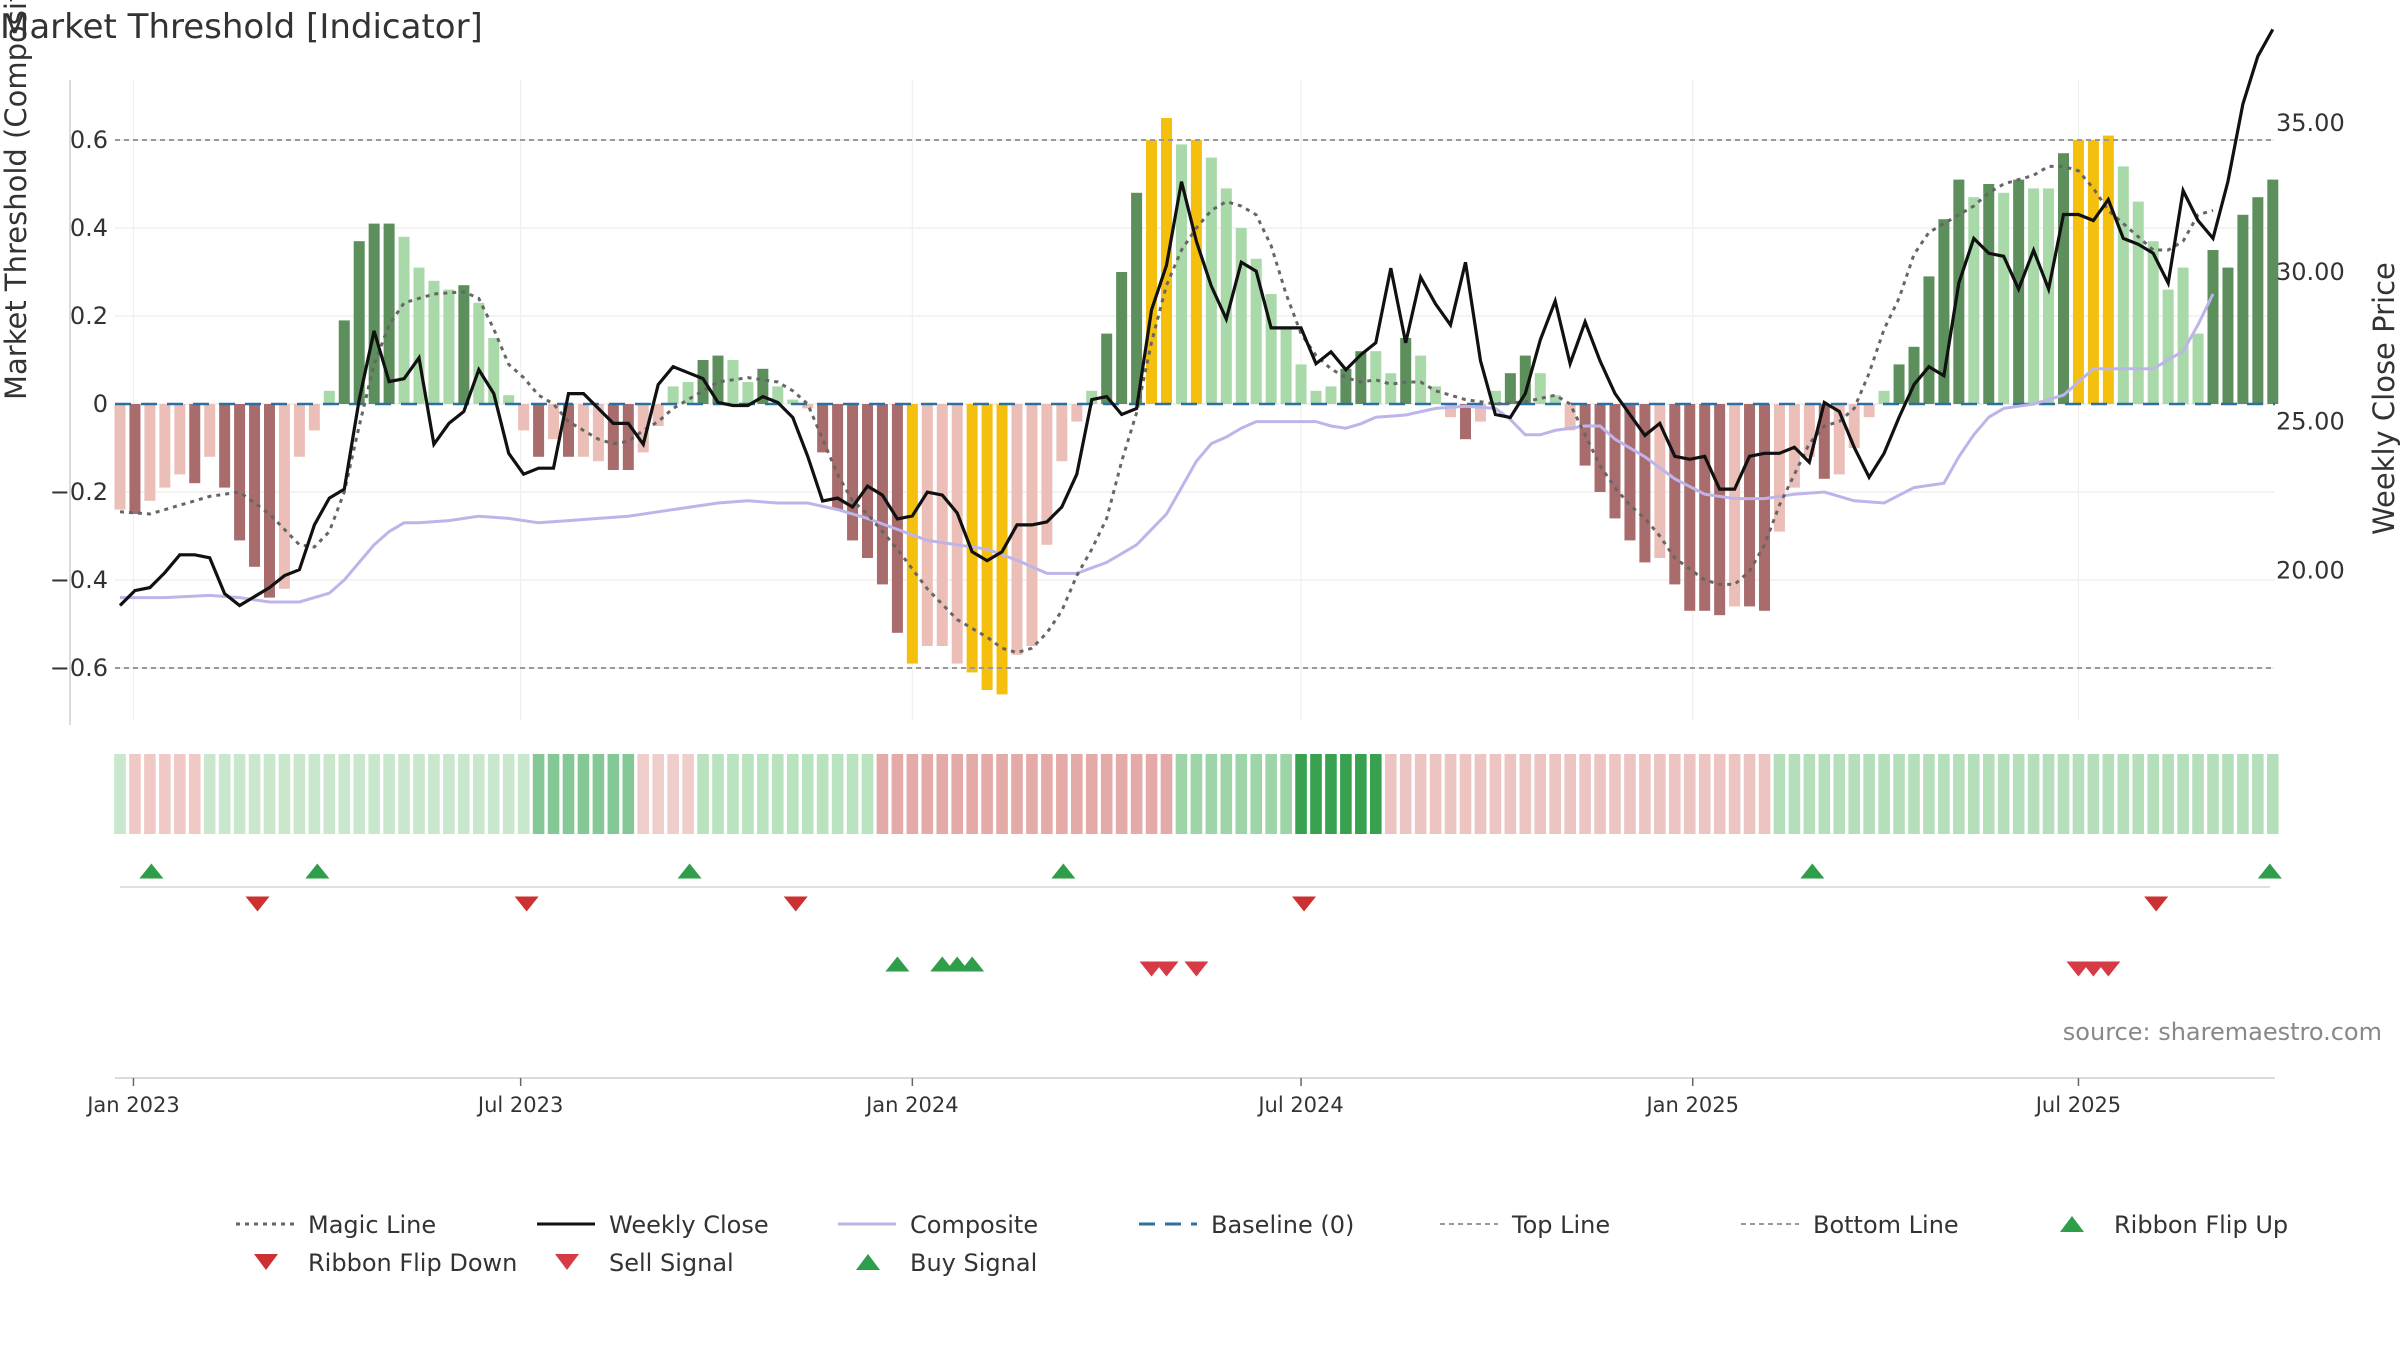 The width and height of the screenshot is (2400, 1350). What do you see at coordinates (89, 140) in the screenshot?
I see `y-tick-label: 0.6` at bounding box center [89, 140].